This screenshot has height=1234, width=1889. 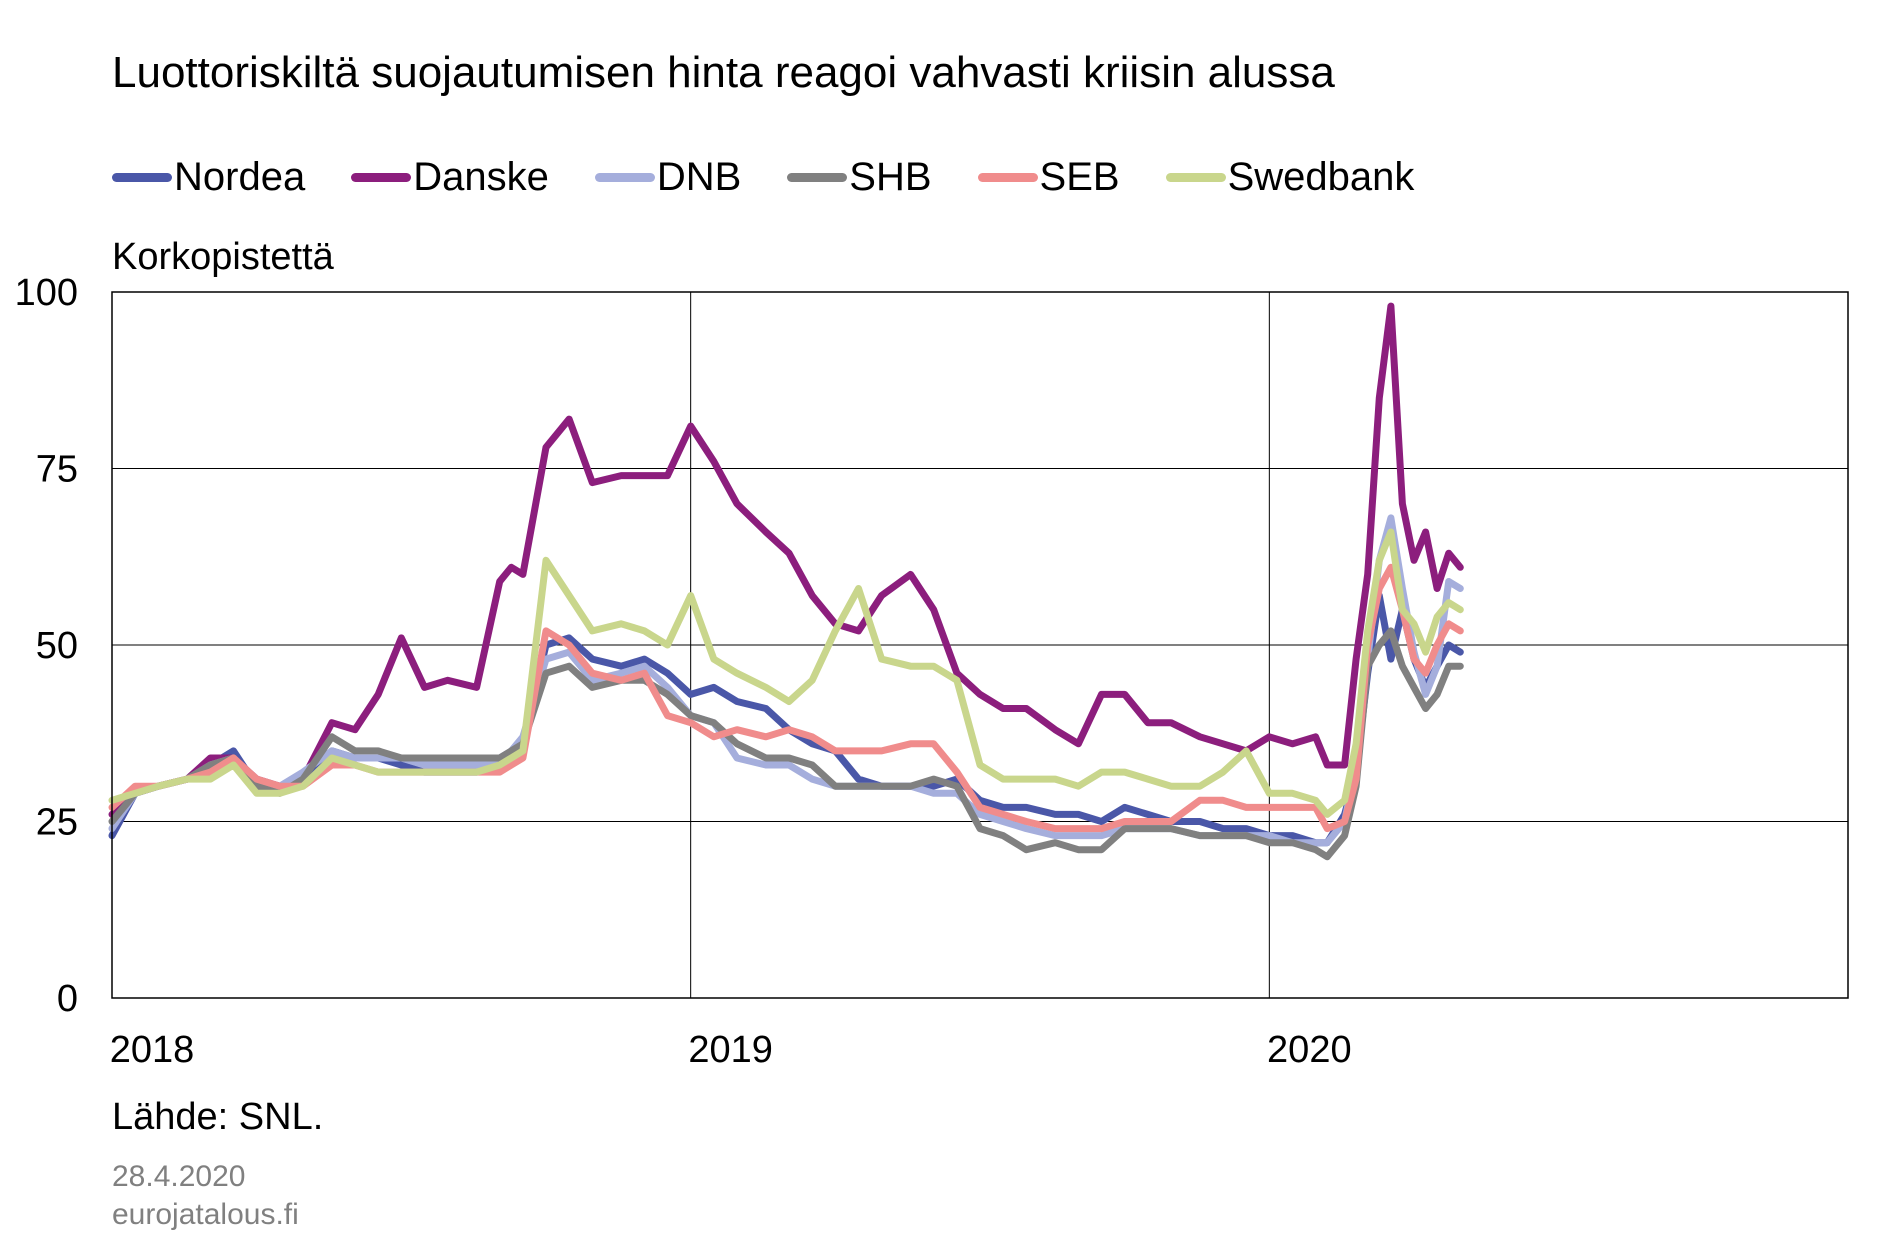 I want to click on legend-label-swedbank: Swedbank, so click(x=1321, y=176).